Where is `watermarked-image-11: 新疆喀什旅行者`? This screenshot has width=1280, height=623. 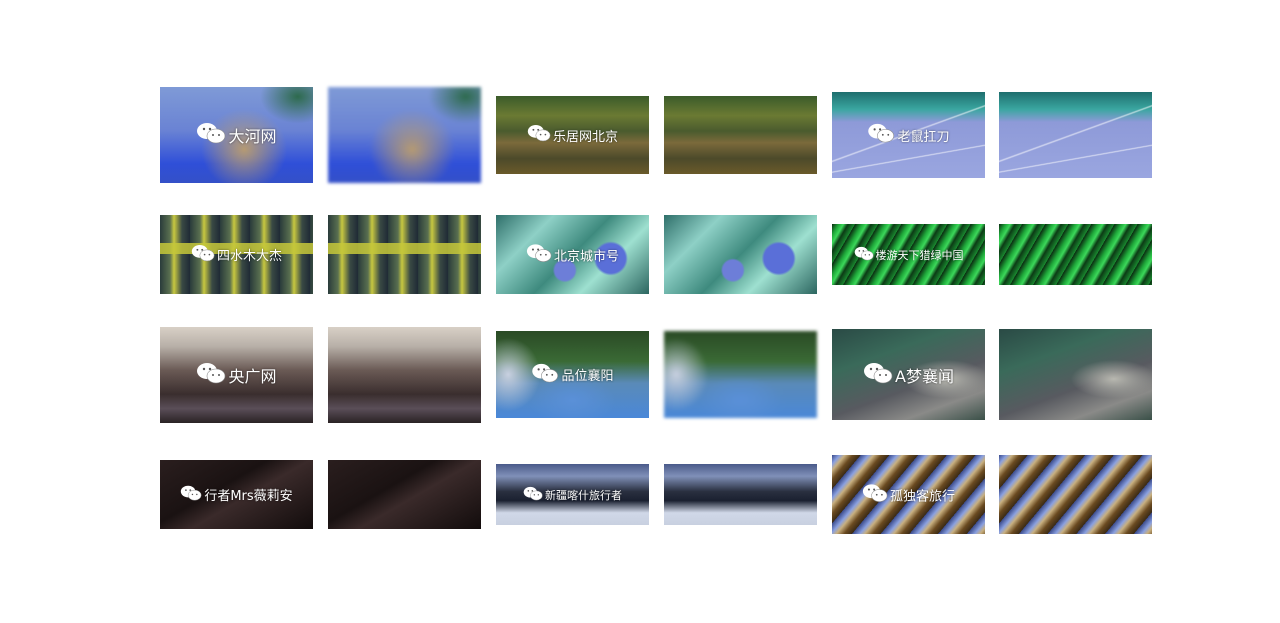
watermarked-image-11: 新疆喀什旅行者 is located at coordinates (572, 494).